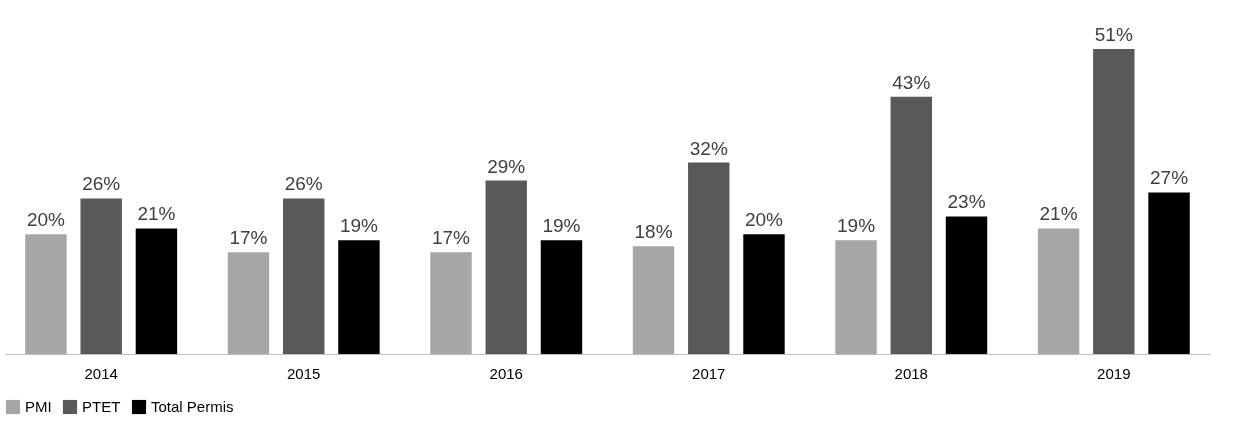 The width and height of the screenshot is (1235, 439). What do you see at coordinates (101, 406) in the screenshot?
I see `legend-label: PTET` at bounding box center [101, 406].